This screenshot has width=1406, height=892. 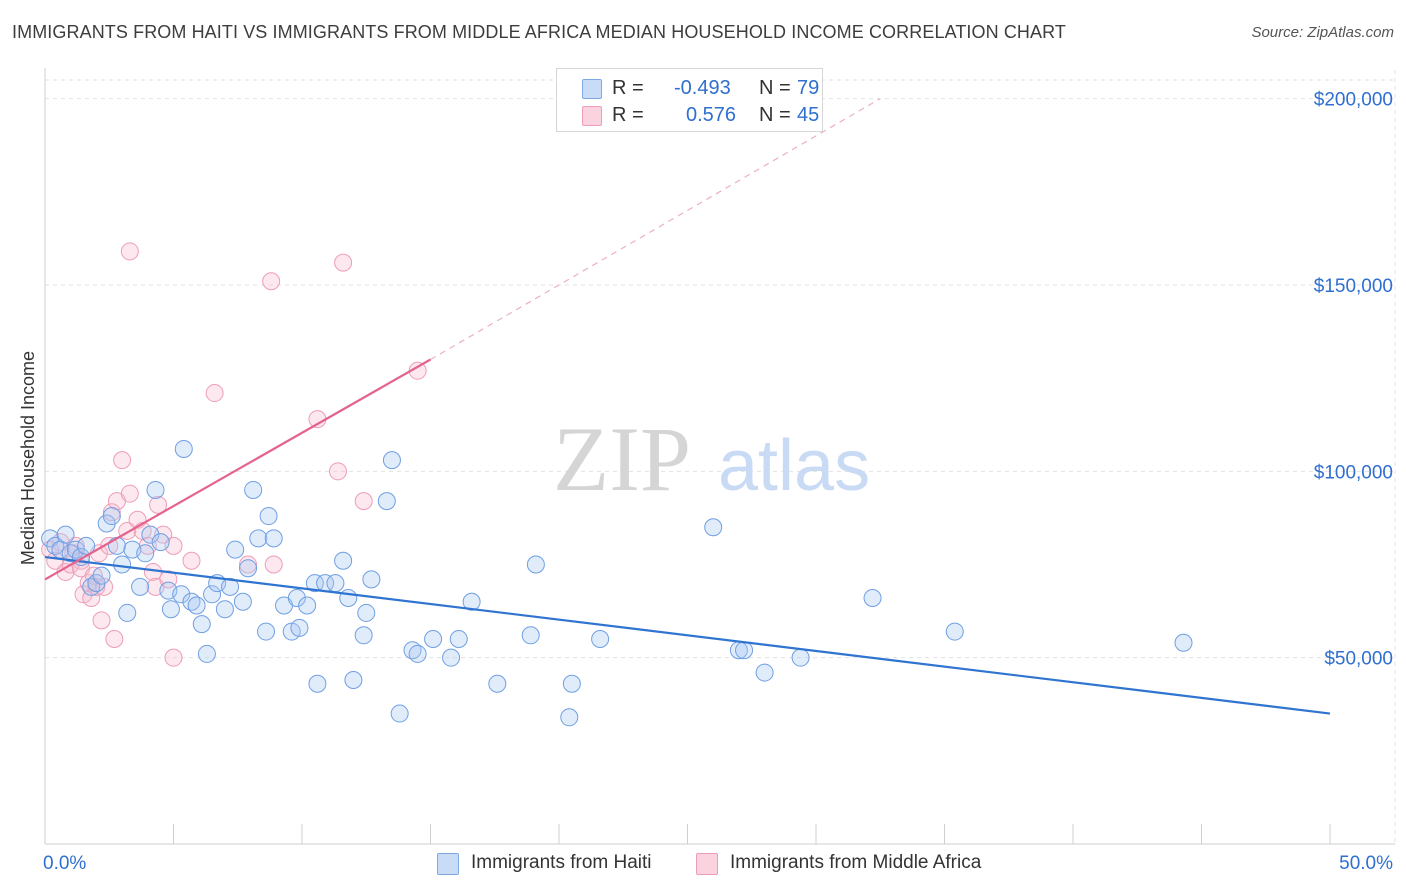 What do you see at coordinates (775, 88) in the screenshot?
I see `legend-n-label: N =` at bounding box center [775, 88].